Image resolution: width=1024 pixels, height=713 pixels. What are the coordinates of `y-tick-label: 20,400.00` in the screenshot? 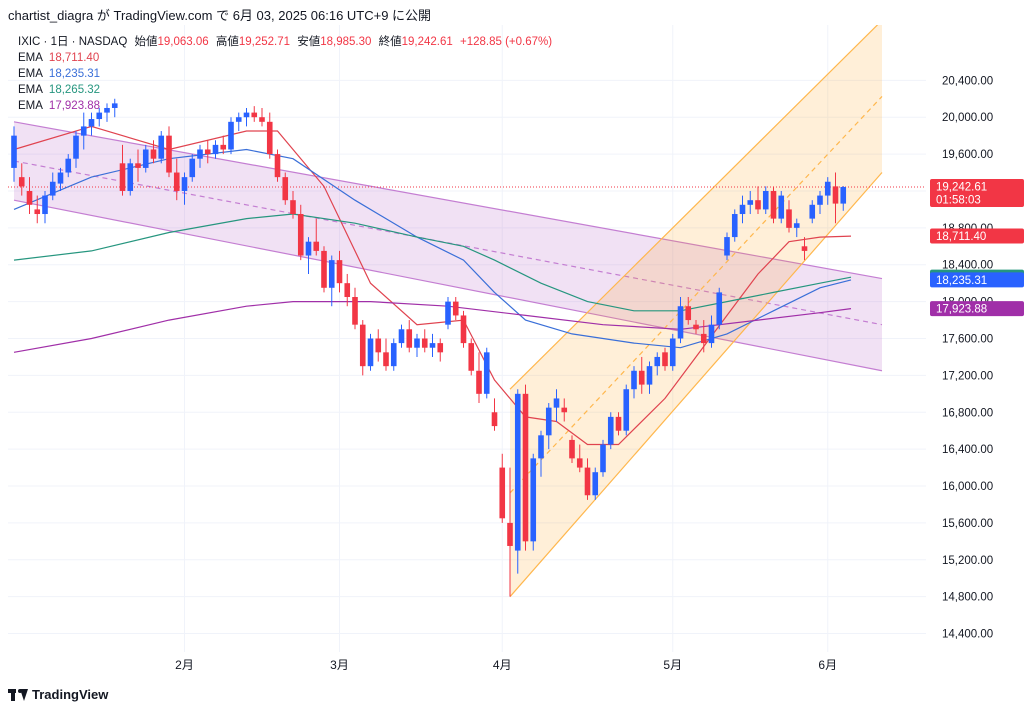 It's located at (967, 81).